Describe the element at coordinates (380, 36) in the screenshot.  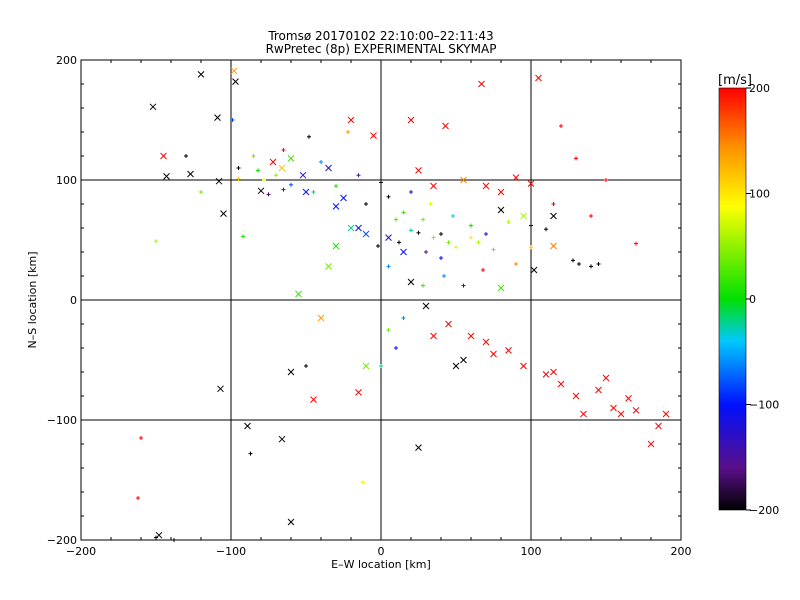
I see `chart-title: Tromsø 20170102 22:10:00–22:11:43` at that location.